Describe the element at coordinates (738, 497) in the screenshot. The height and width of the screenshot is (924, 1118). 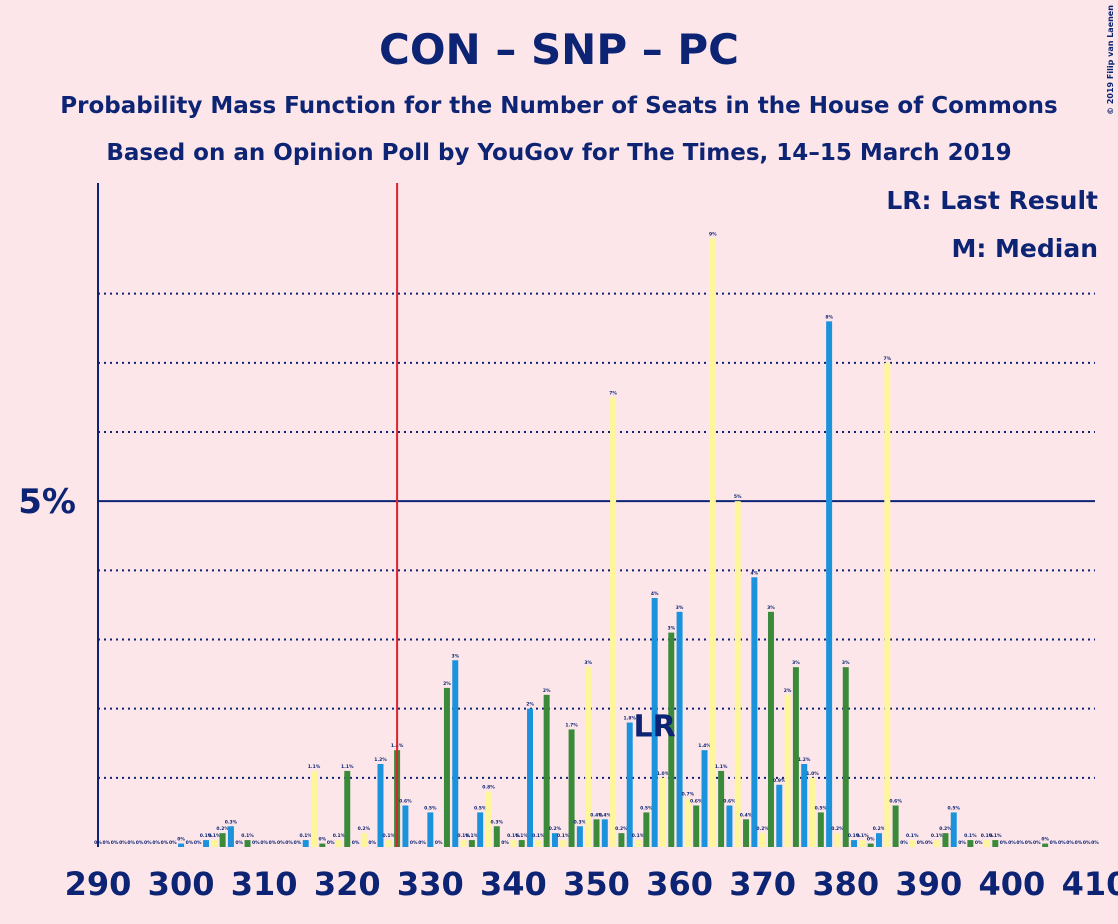
I see `value-label: 5%` at that location.